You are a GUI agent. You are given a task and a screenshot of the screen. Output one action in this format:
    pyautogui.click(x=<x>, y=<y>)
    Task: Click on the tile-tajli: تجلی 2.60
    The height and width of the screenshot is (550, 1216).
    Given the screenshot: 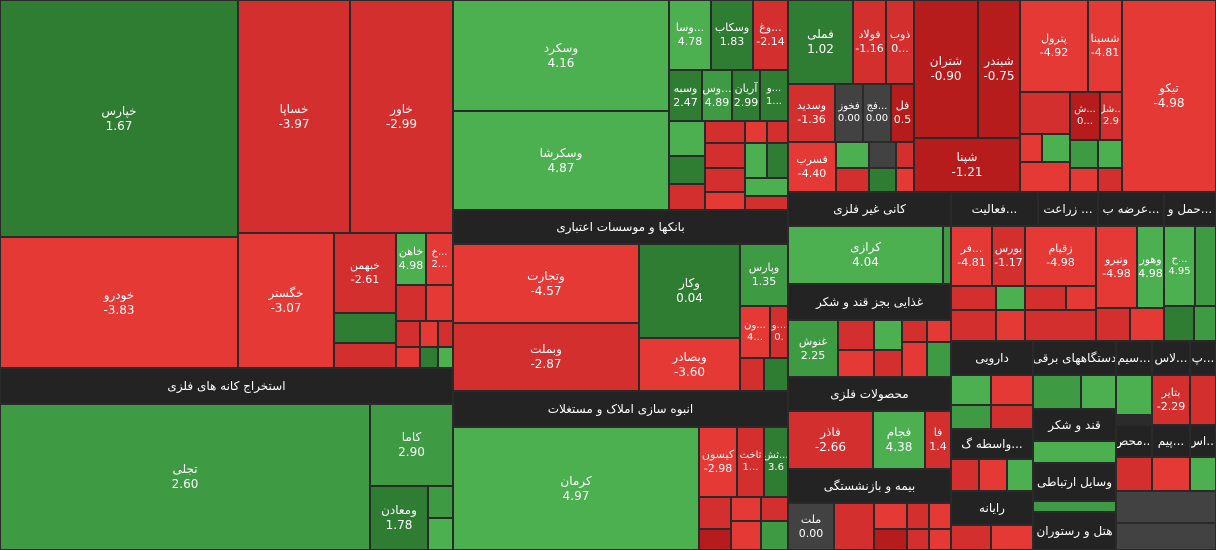 What is the action you would take?
    pyautogui.click(x=185, y=477)
    